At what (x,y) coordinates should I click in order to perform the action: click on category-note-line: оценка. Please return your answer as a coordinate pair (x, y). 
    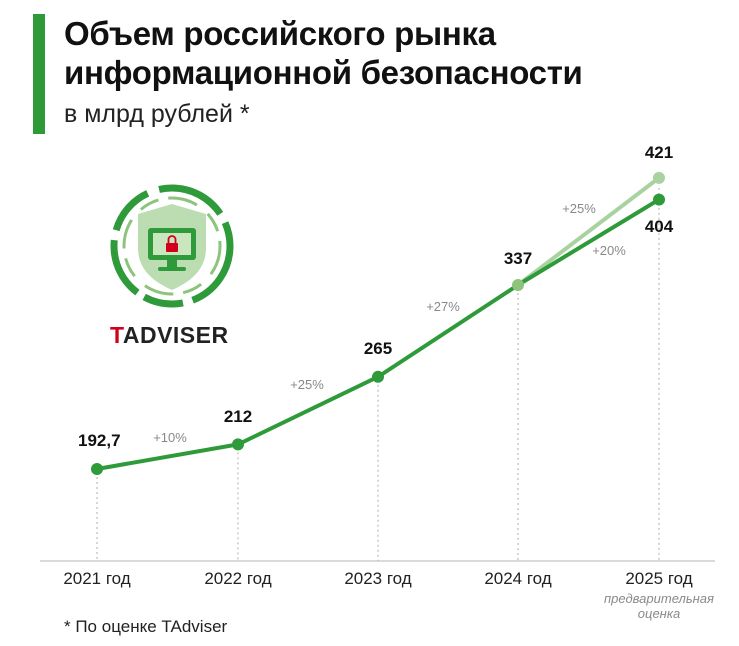
    Looking at the image, I should click on (659, 613).